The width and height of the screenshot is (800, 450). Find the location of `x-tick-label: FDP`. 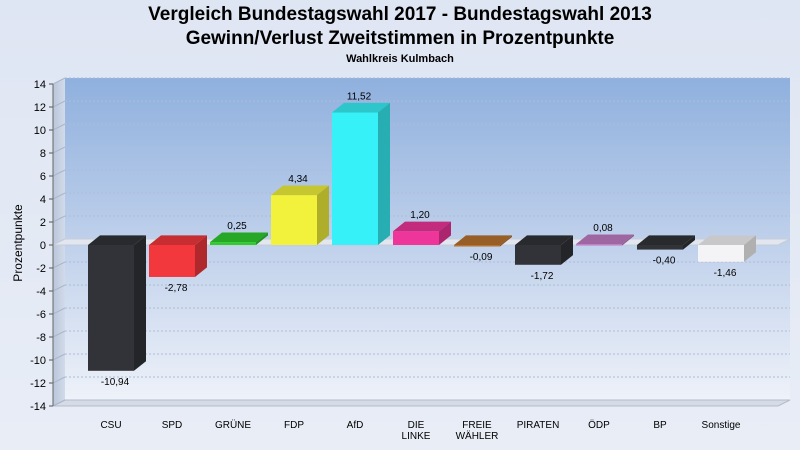

x-tick-label: FDP is located at coordinates (294, 425).